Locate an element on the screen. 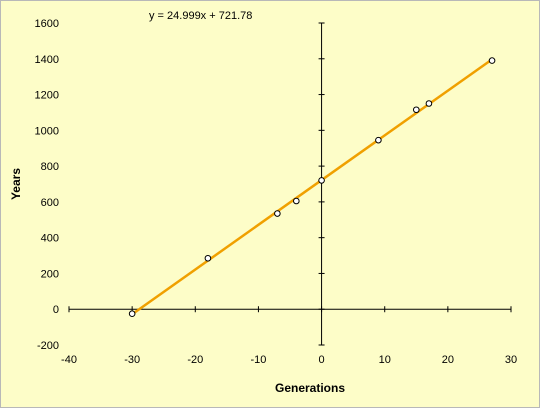  x-tick-label: 30 is located at coordinates (511, 360).